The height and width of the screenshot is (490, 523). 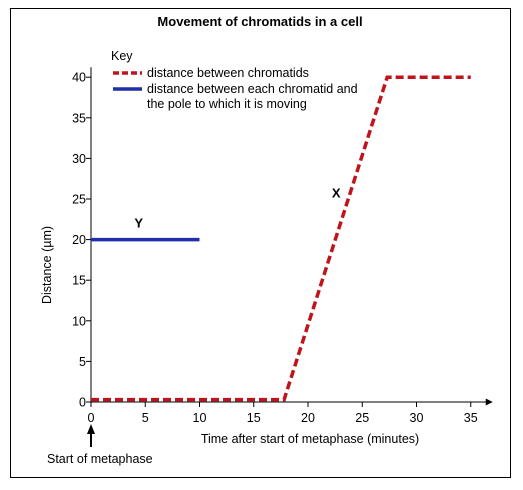 What do you see at coordinates (308, 418) in the screenshot?
I see `x-tick-label: 20` at bounding box center [308, 418].